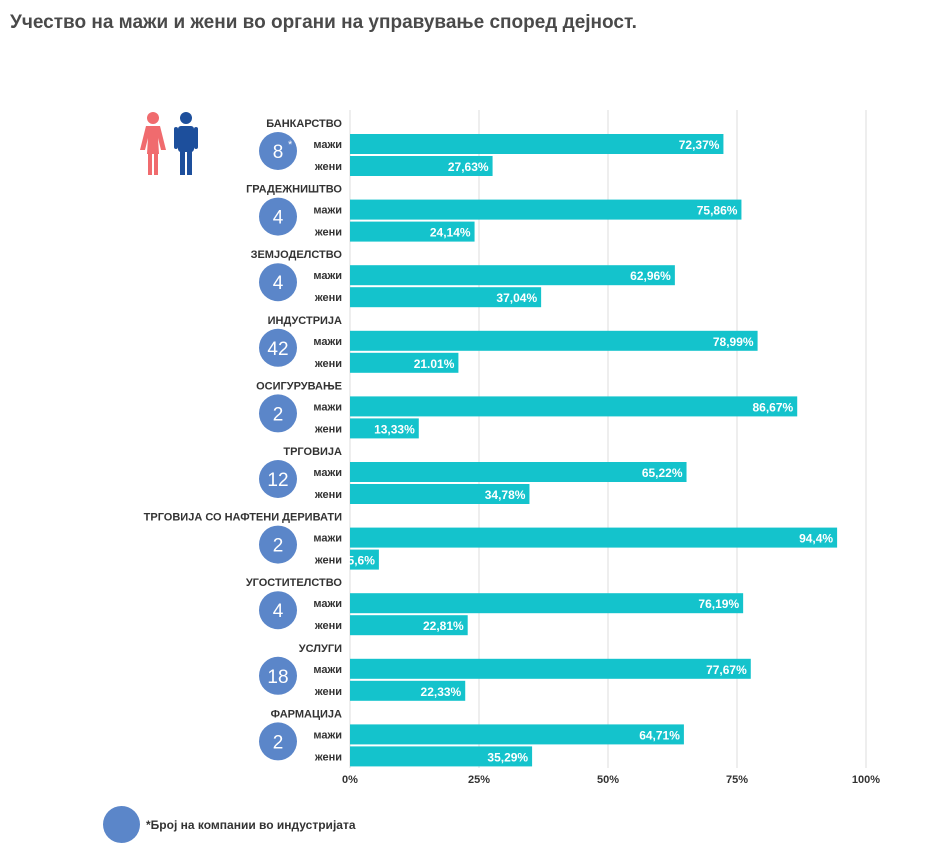 The width and height of the screenshot is (936, 853). Describe the element at coordinates (229, 824) in the screenshot. I see `legend: *Број на компании во индустријата` at that location.